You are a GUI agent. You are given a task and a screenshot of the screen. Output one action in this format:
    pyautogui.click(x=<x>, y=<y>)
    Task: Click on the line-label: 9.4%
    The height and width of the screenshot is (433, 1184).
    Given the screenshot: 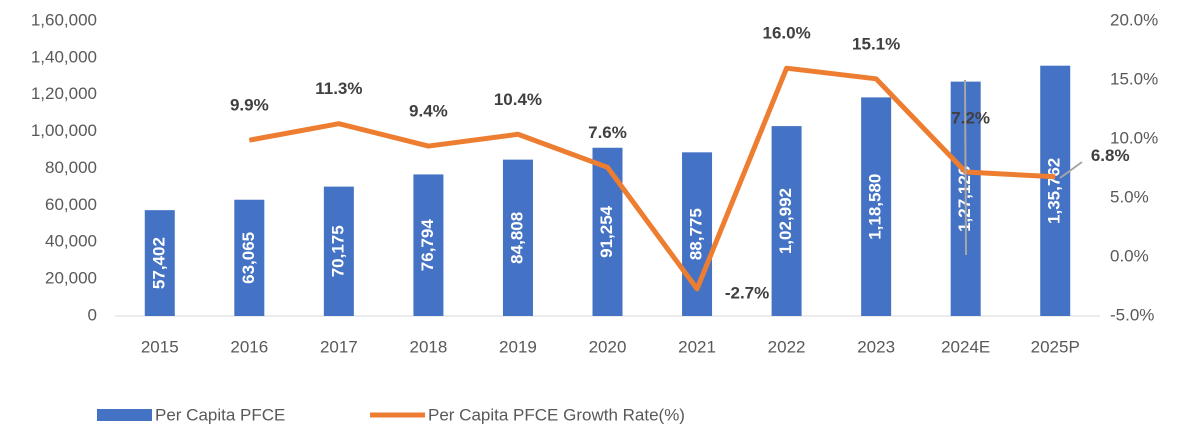 What is the action you would take?
    pyautogui.click(x=428, y=111)
    